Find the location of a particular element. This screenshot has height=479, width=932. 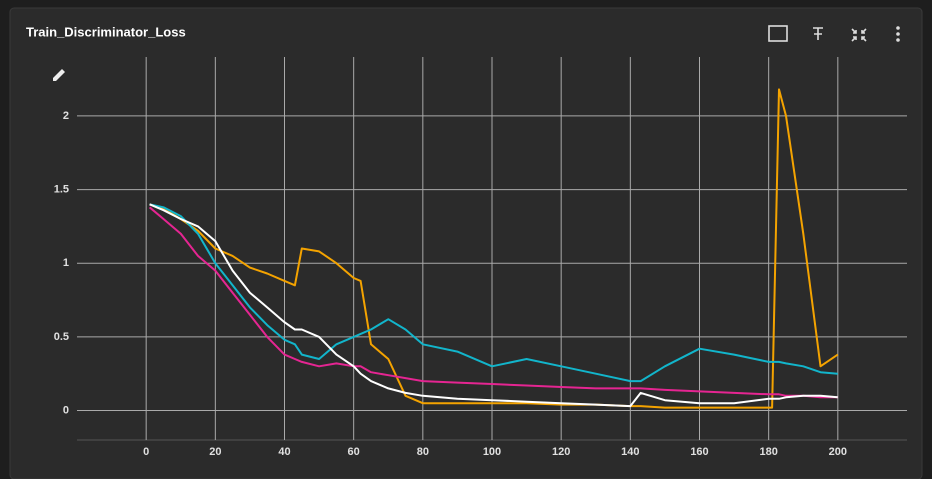

x-tick-label: 100 is located at coordinates (492, 452).